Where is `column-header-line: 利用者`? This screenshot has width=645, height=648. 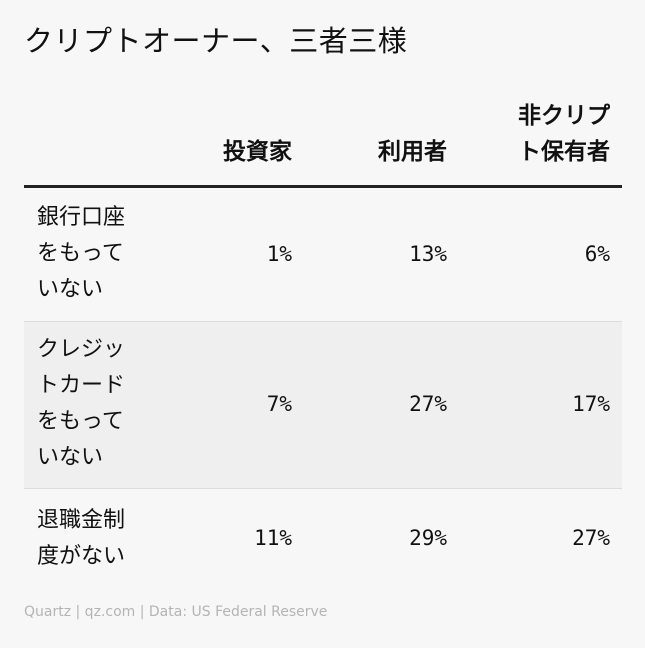
column-header-line: 利用者 is located at coordinates (412, 152).